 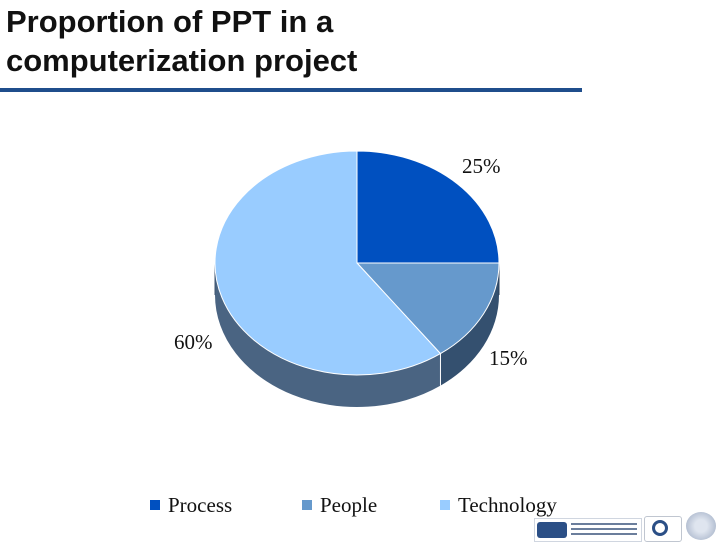 What do you see at coordinates (701, 526) in the screenshot?
I see `seal-logo` at bounding box center [701, 526].